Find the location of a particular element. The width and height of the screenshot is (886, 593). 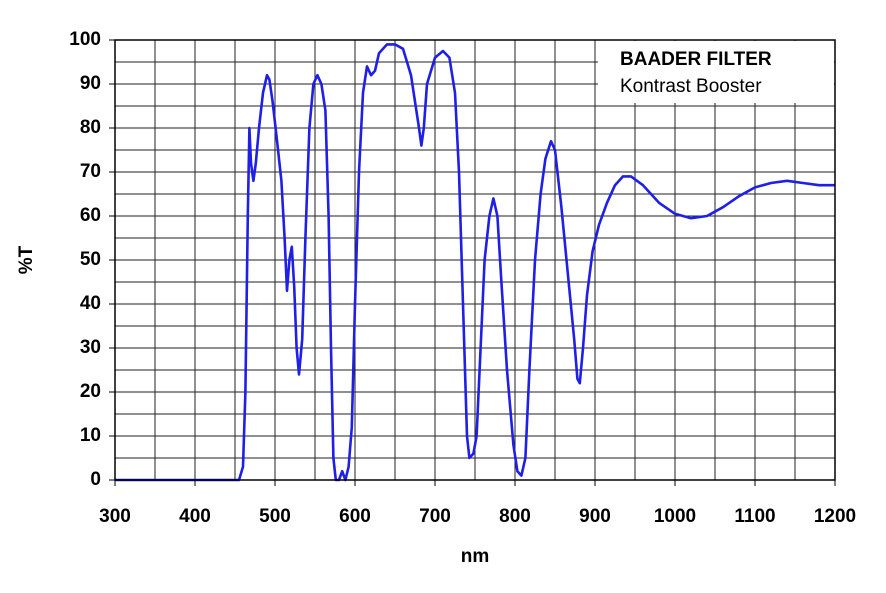

y-tick-label: 0 is located at coordinates (95, 479).